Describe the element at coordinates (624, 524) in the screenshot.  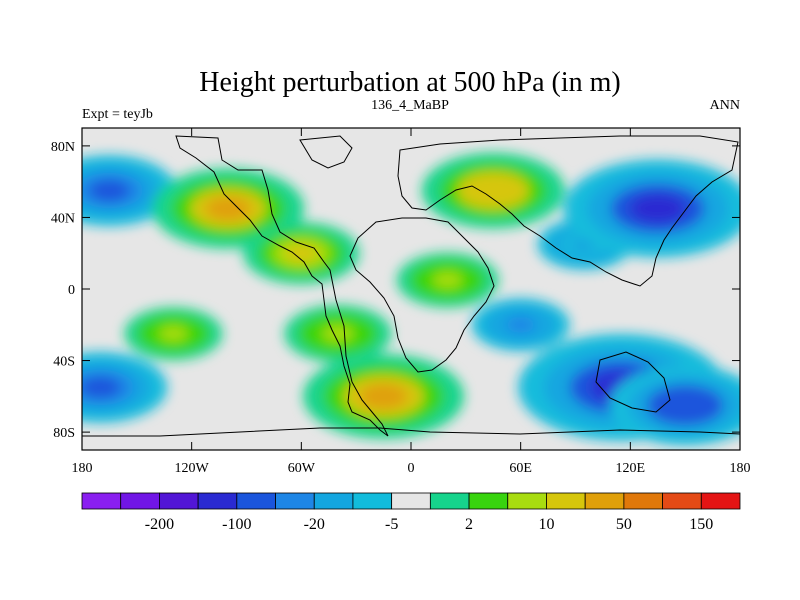
I see `colorbar-label: 50` at that location.